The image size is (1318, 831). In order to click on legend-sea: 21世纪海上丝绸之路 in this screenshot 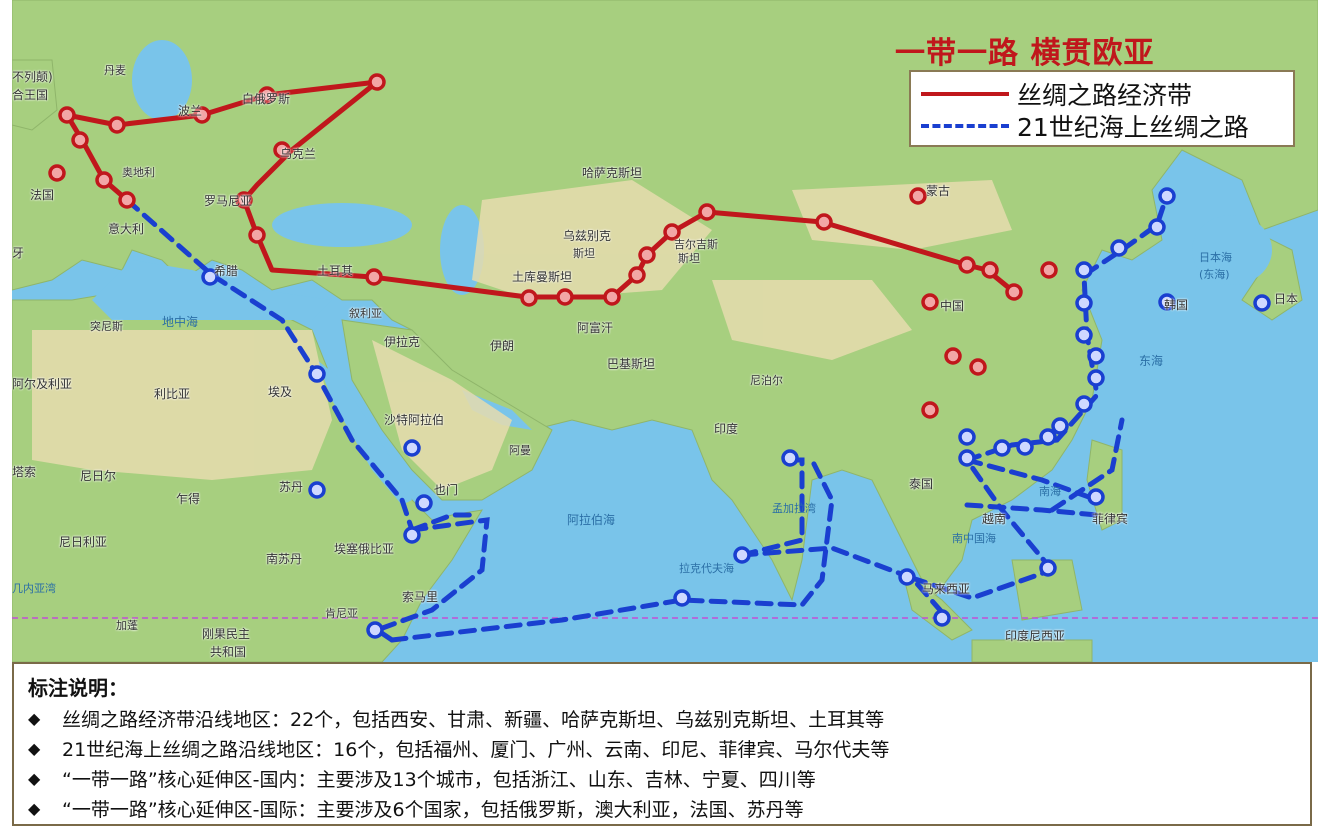, I will do `click(1085, 126)`.